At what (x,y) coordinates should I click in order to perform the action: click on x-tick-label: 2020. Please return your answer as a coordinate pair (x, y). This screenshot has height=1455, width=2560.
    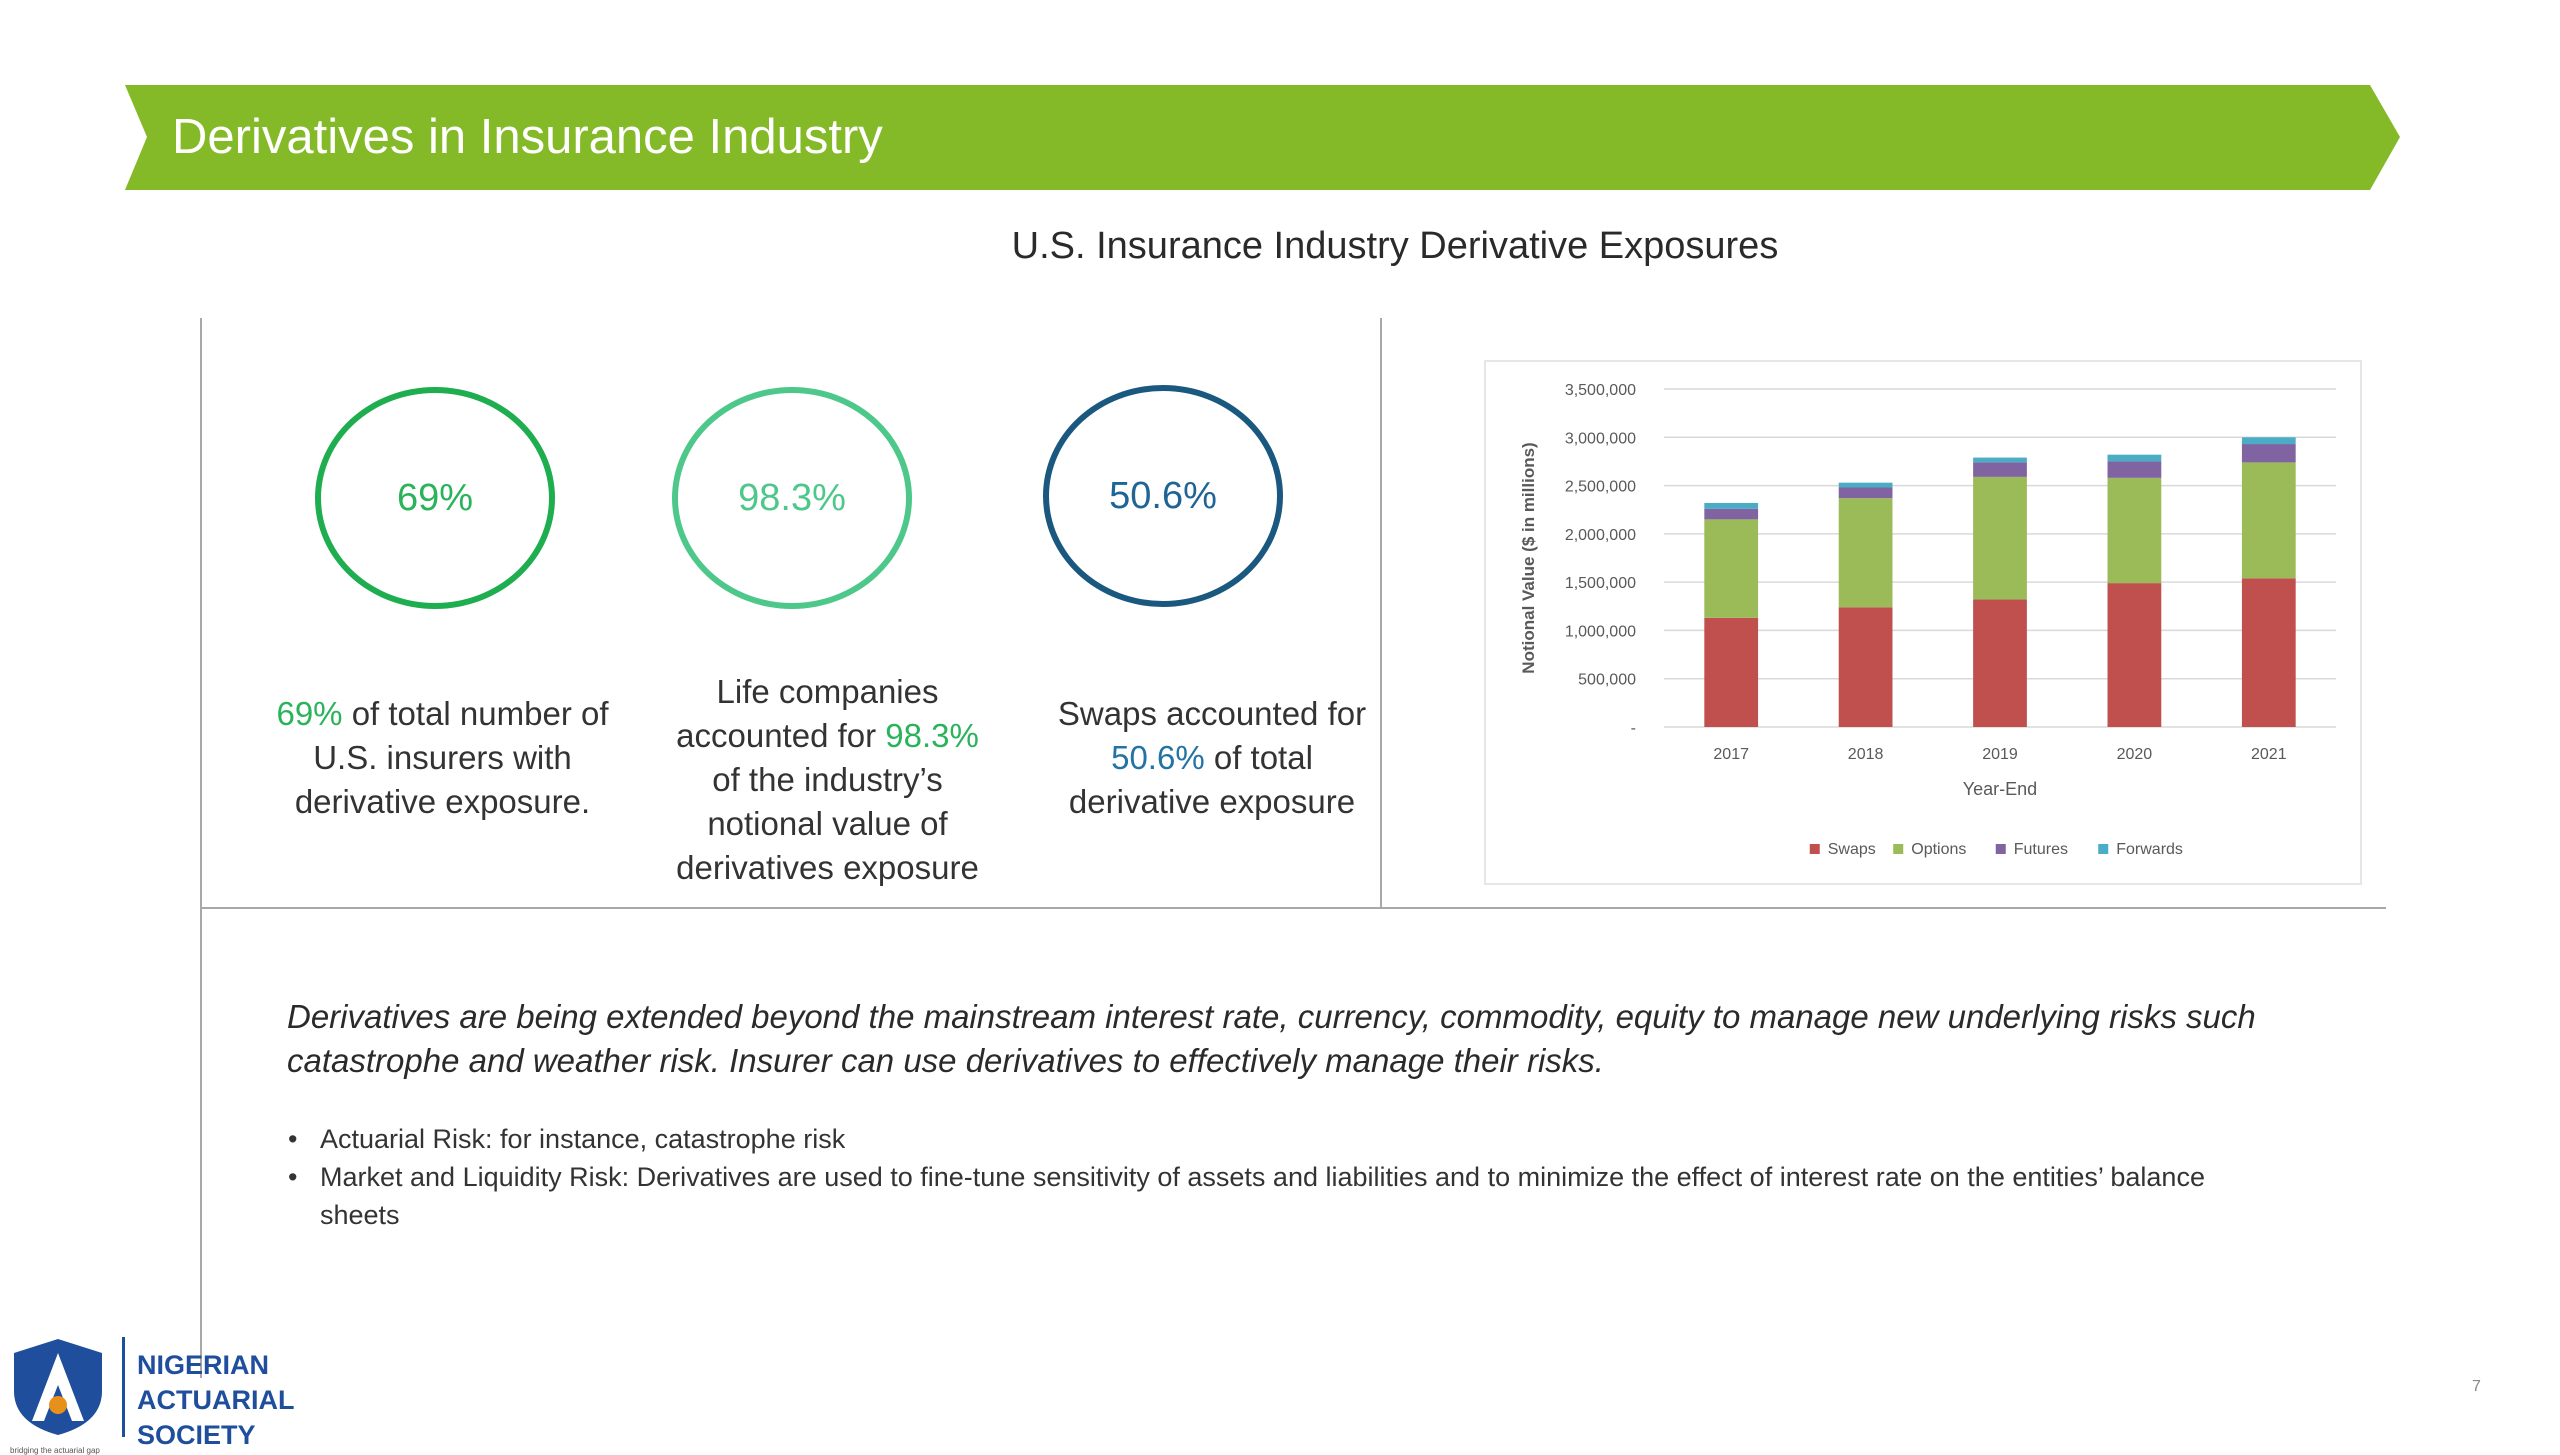
    Looking at the image, I should click on (2135, 754).